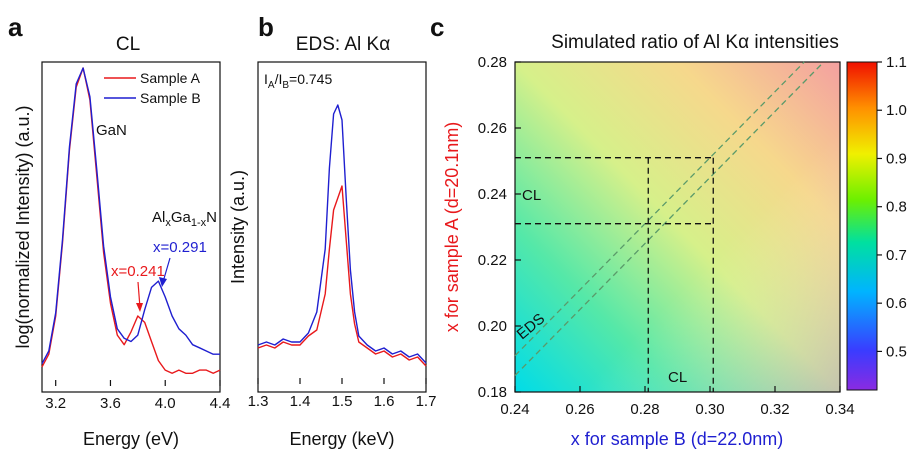 Image resolution: width=918 pixels, height=458 pixels. What do you see at coordinates (452, 227) in the screenshot?
I see `panel-c-ylabel: x for sample A (d=20.1nm)` at bounding box center [452, 227].